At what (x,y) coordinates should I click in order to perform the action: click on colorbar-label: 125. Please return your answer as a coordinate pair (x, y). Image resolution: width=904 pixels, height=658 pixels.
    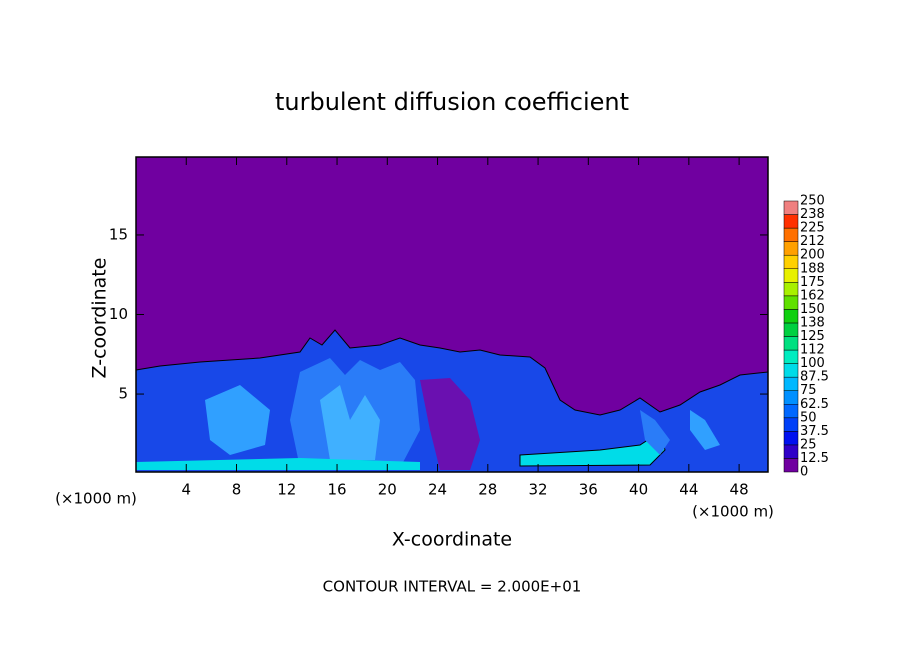
    Looking at the image, I should click on (812, 336).